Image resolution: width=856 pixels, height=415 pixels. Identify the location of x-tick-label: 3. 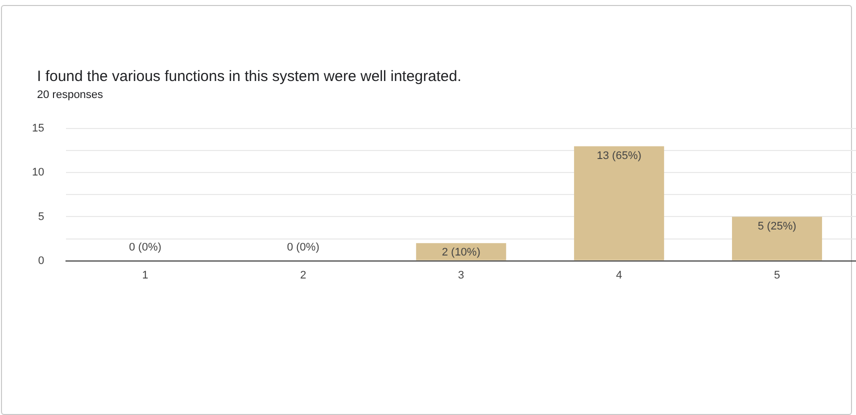
(461, 275).